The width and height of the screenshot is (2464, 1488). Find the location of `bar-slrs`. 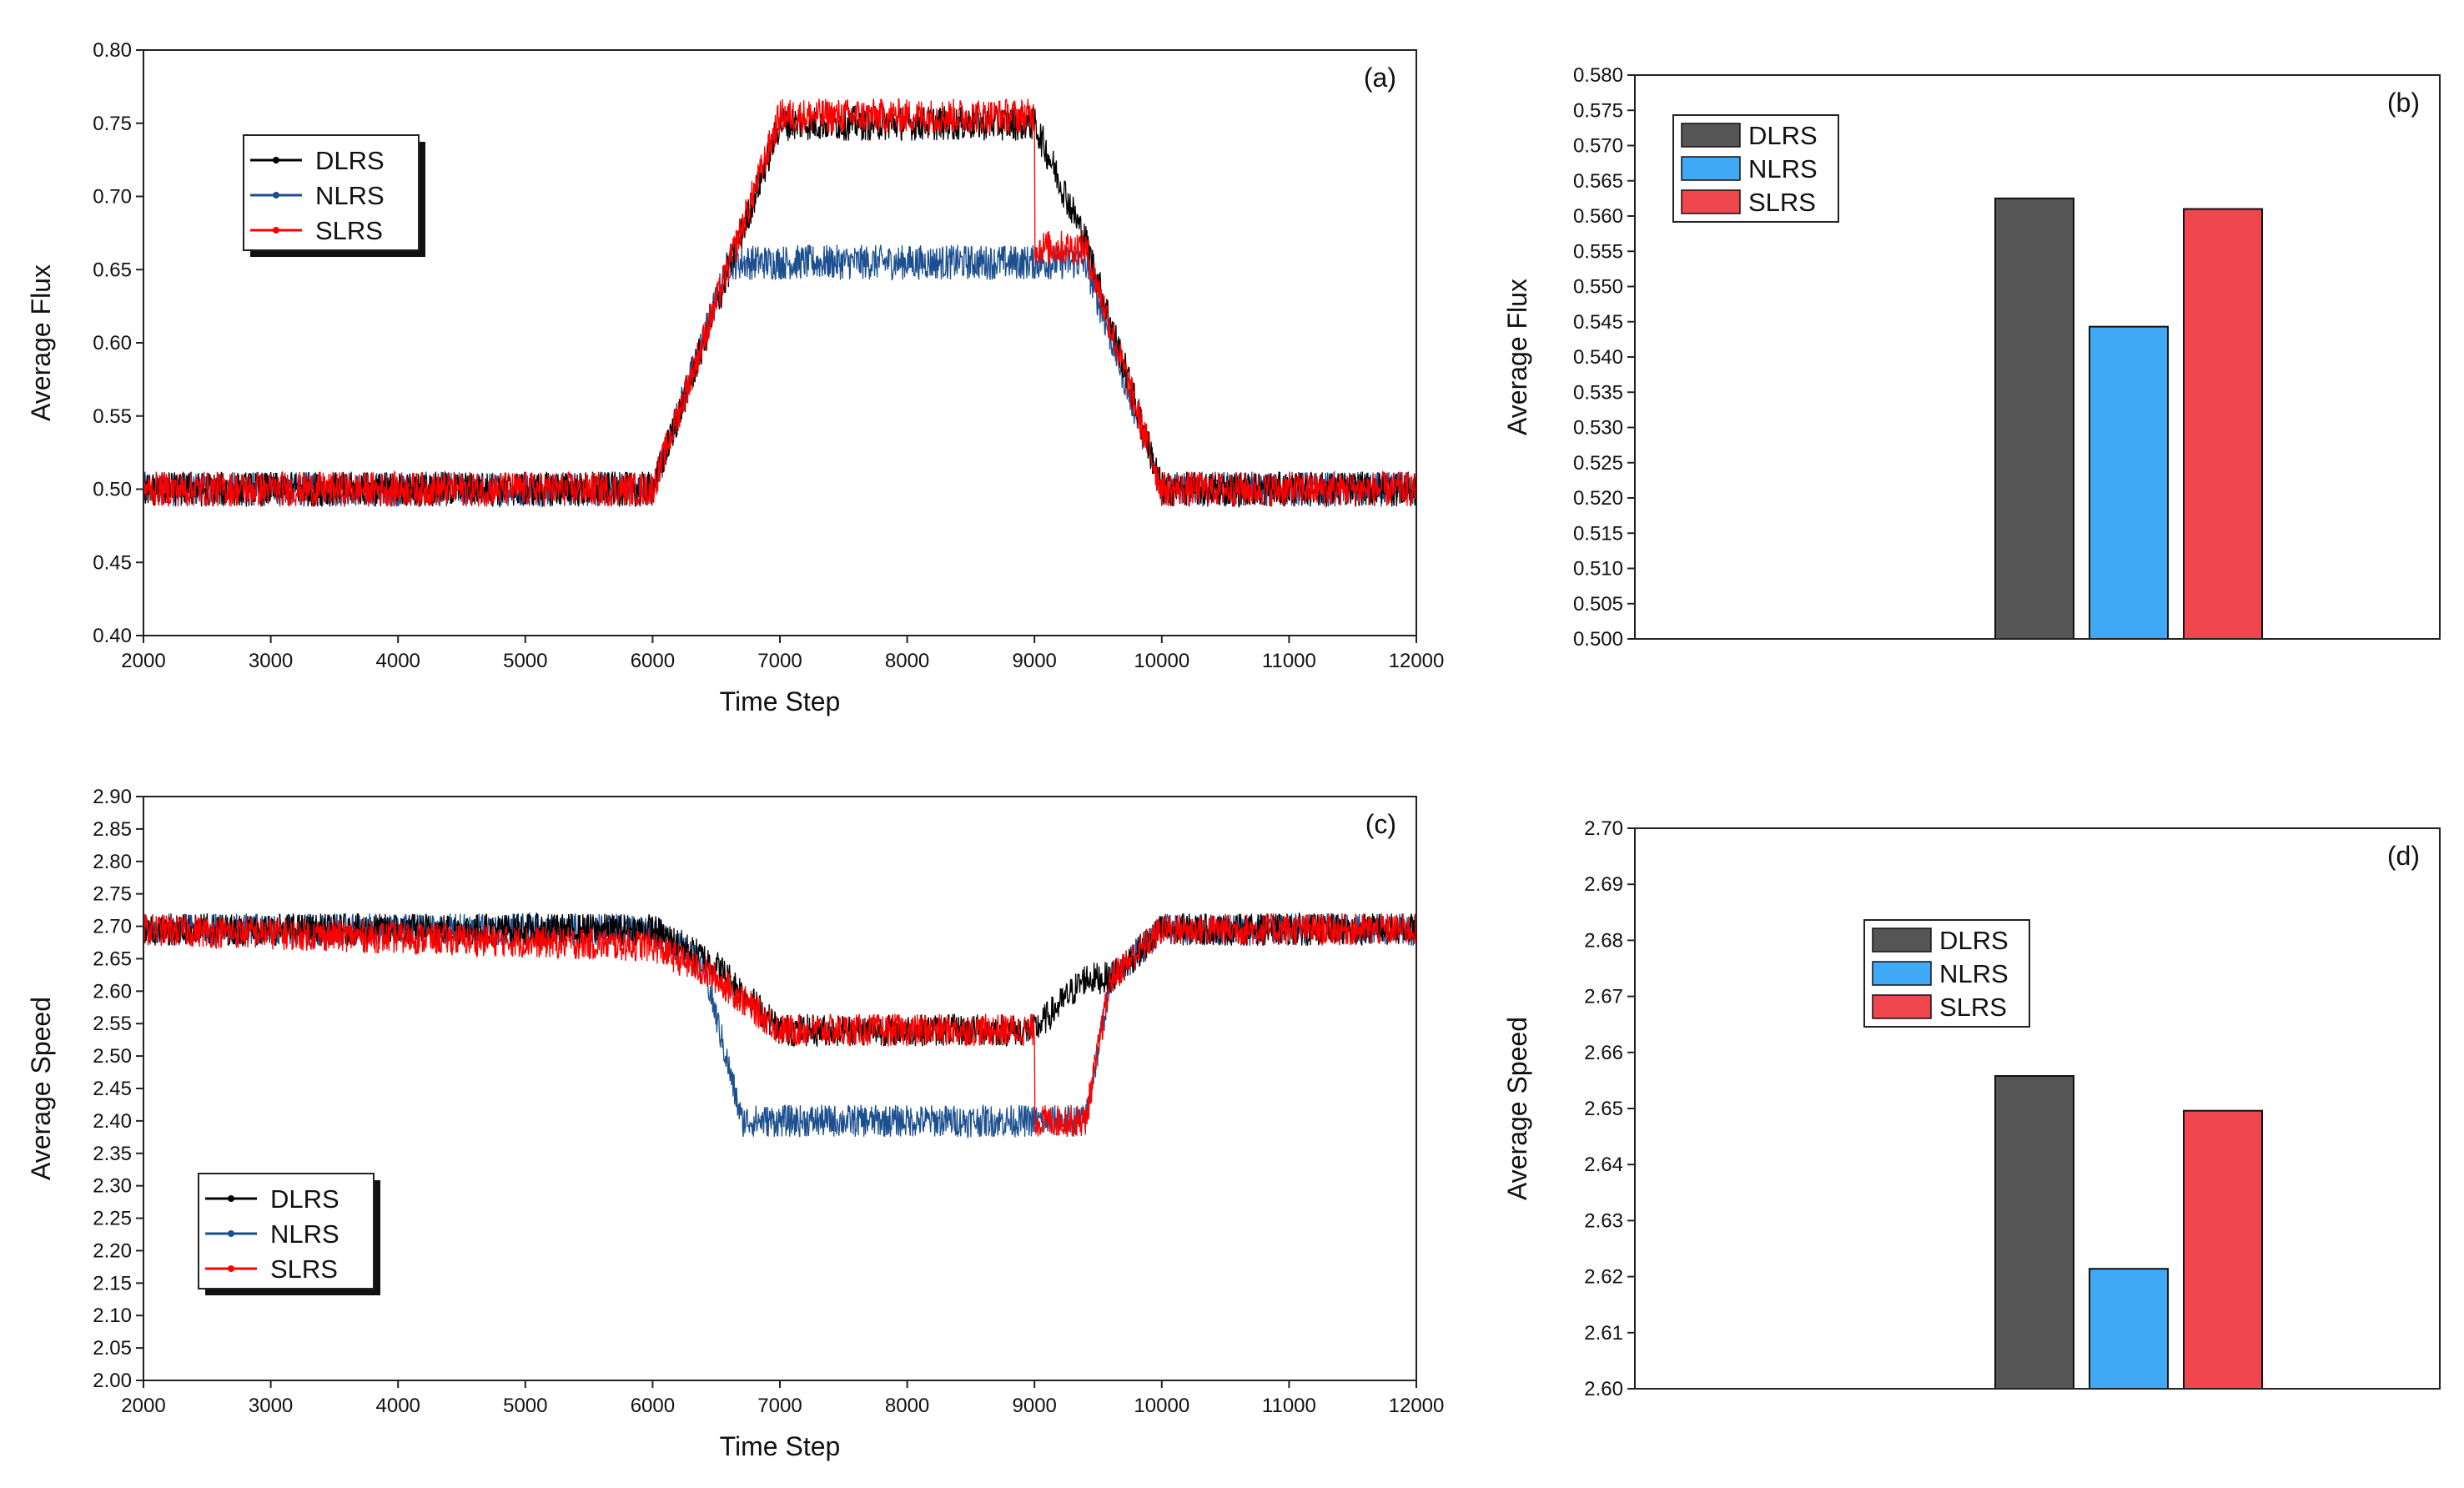

bar-slrs is located at coordinates (2223, 424).